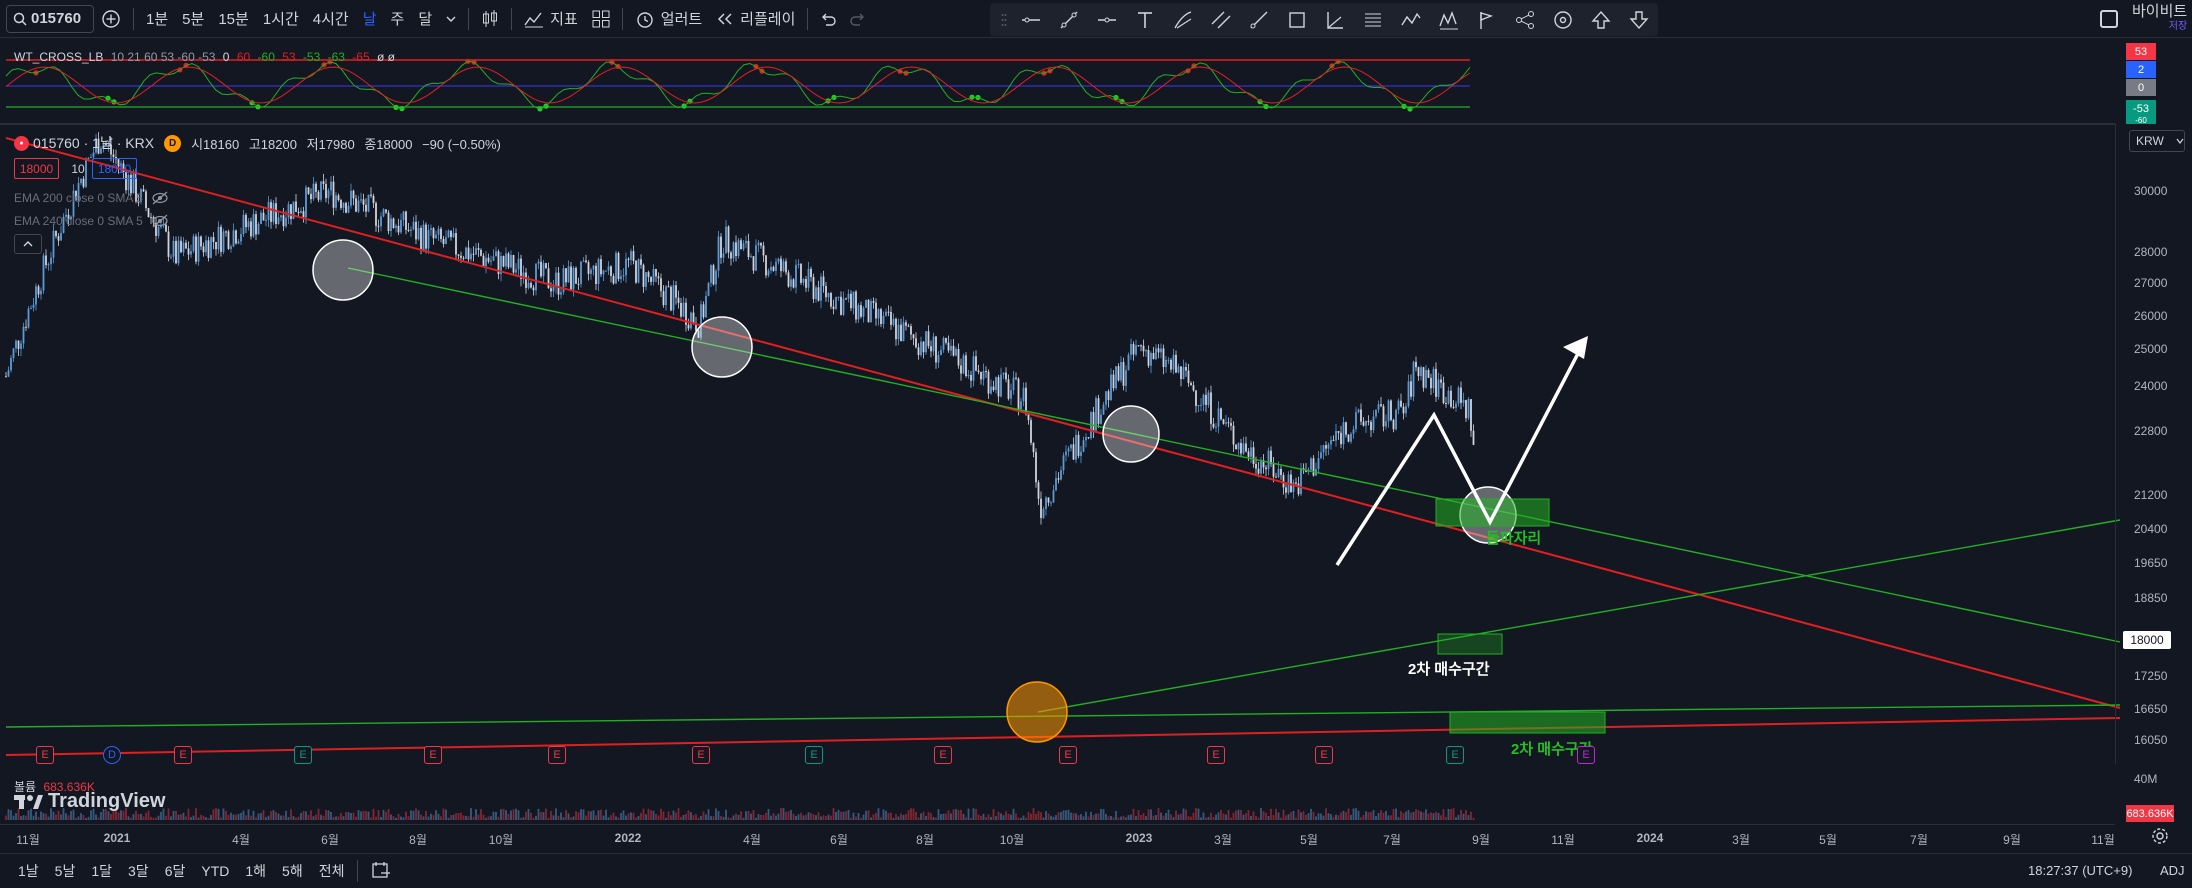 The width and height of the screenshot is (2192, 888). Describe the element at coordinates (1069, 20) in the screenshot. I see `tool-trend-line` at that location.